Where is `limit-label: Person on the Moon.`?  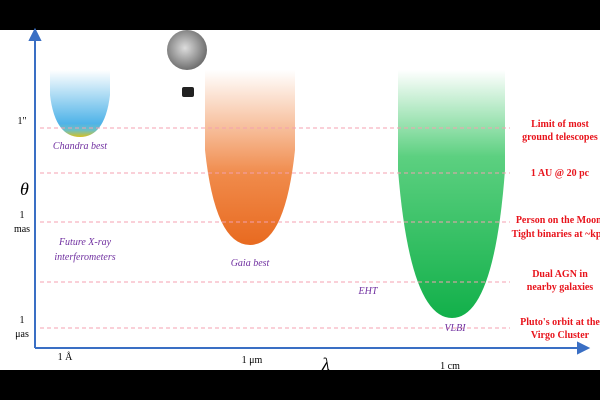
limit-label: Person on the Moon. is located at coordinates (558, 220).